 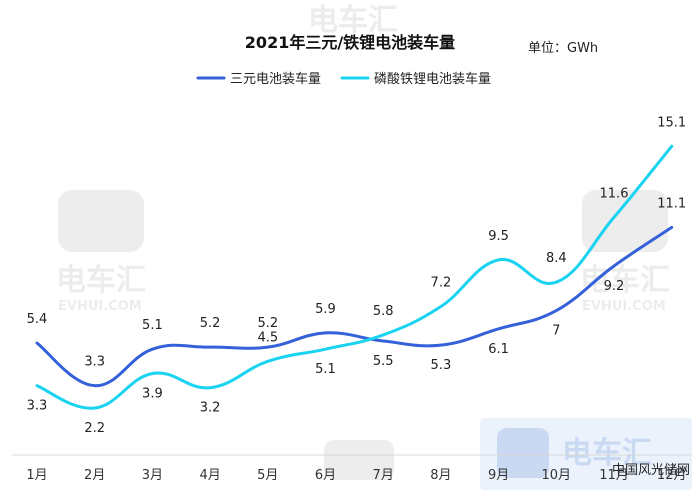 I want to click on x-tick-label: 9月, so click(x=498, y=475).